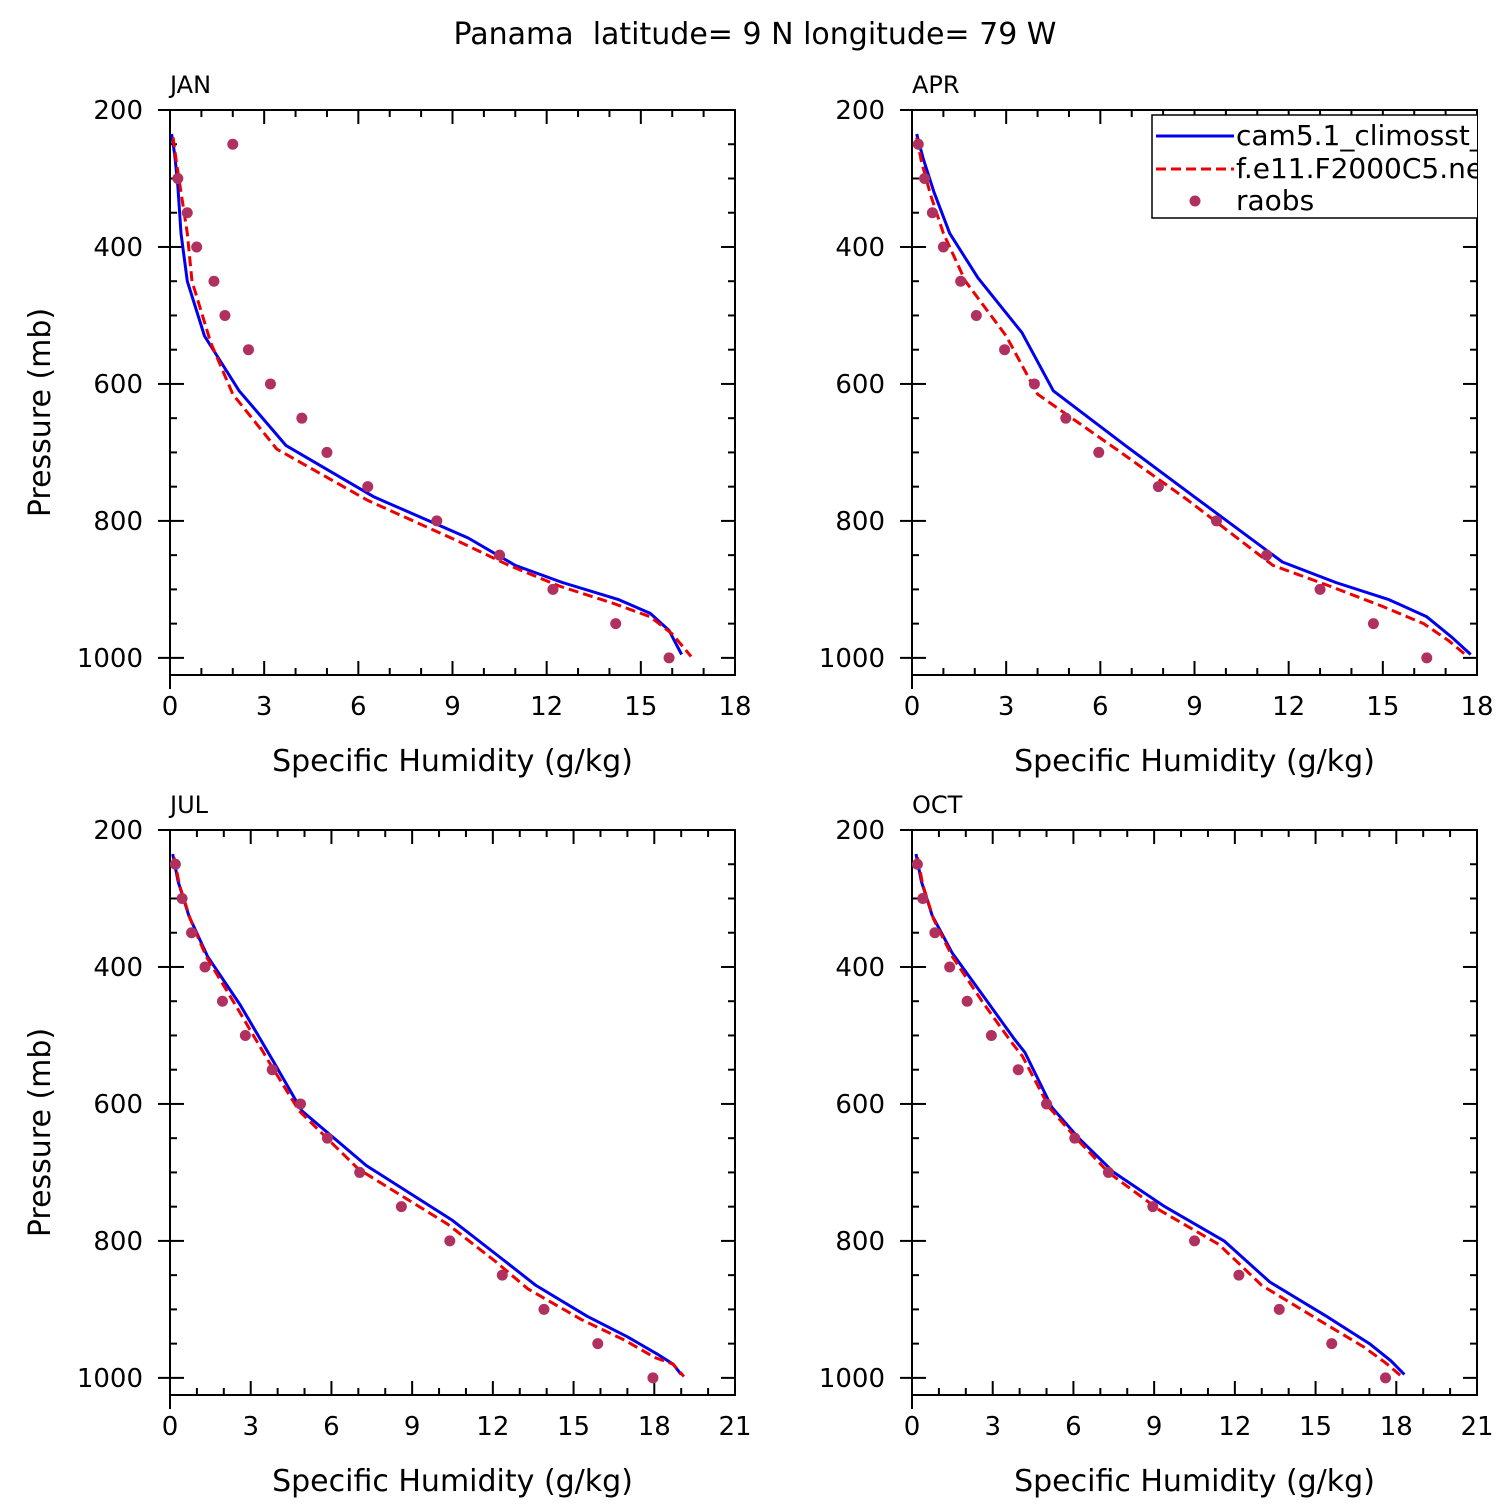  Describe the element at coordinates (936, 85) in the screenshot. I see `panel-label: APR` at that location.